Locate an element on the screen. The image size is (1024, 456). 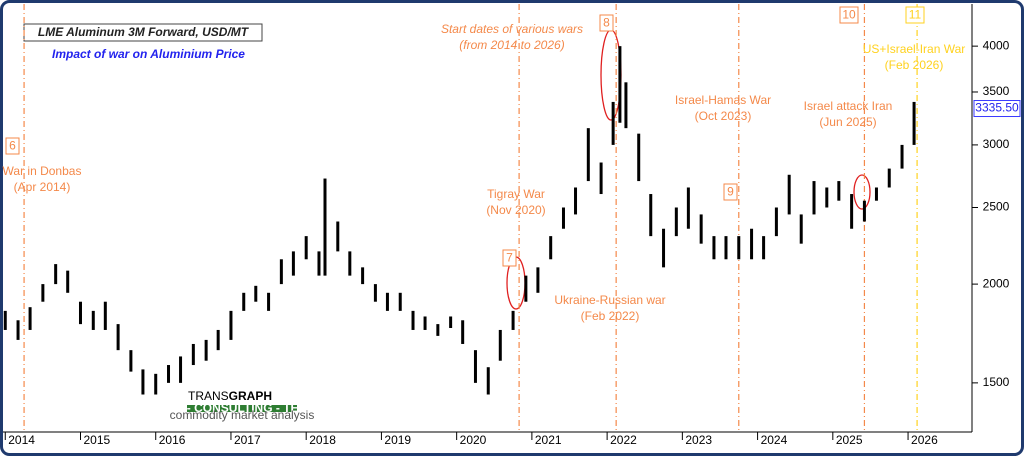
logo-bg is located at coordinates (242, 404).